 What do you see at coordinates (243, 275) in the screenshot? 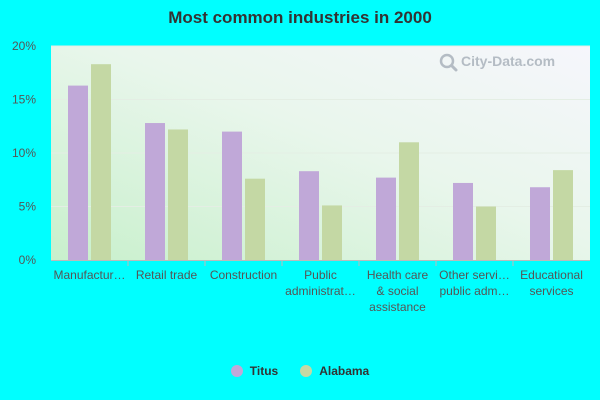
I see `x-tick-label: Construction` at bounding box center [243, 275].